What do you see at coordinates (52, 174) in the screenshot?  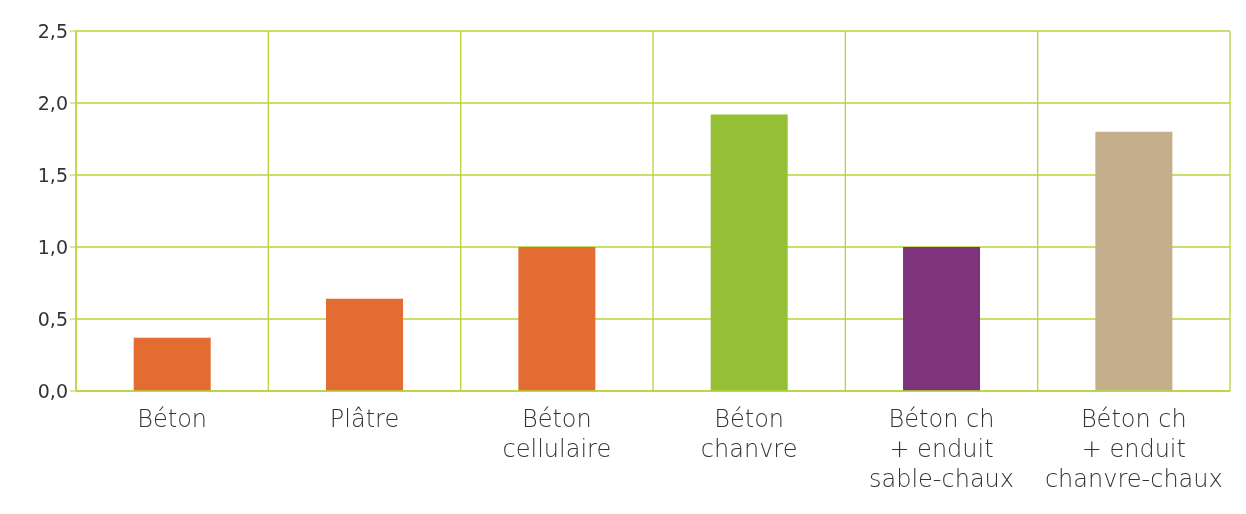 I see `y-tick-label: 1,5` at bounding box center [52, 174].